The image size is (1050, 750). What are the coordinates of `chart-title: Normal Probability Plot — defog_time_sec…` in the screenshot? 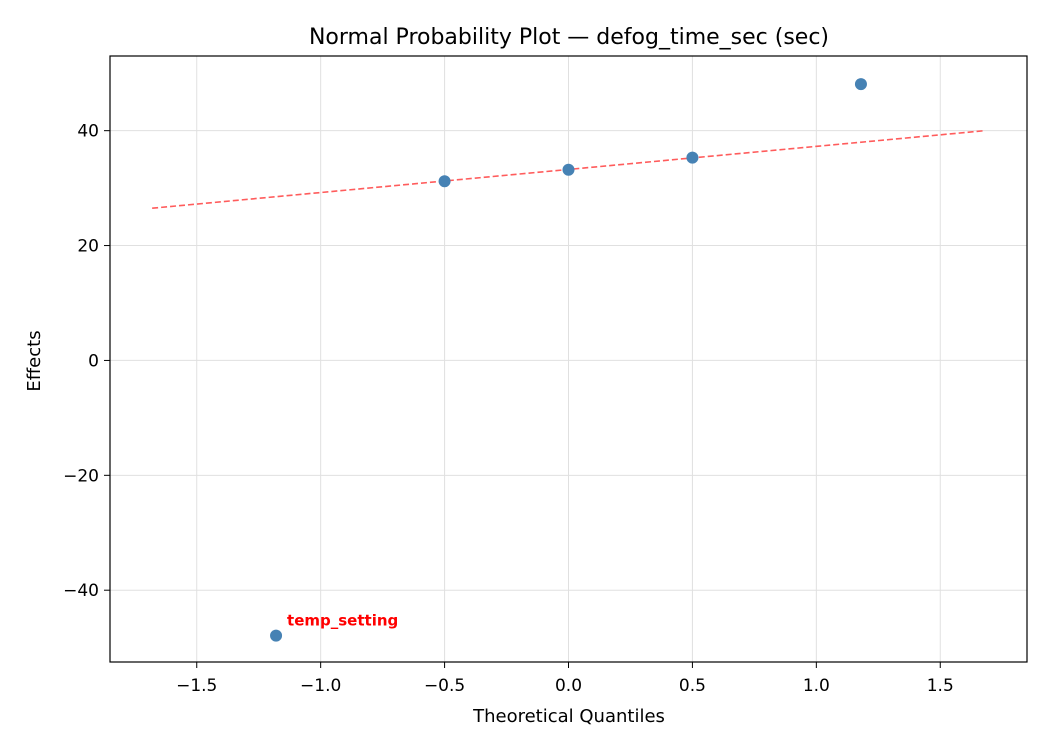 It's located at (569, 37).